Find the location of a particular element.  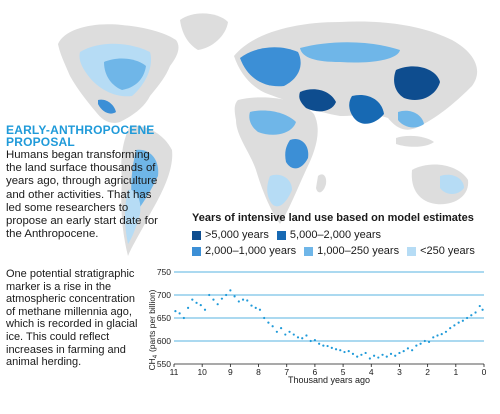

zone-2000-1000-europe is located at coordinates (270, 67).